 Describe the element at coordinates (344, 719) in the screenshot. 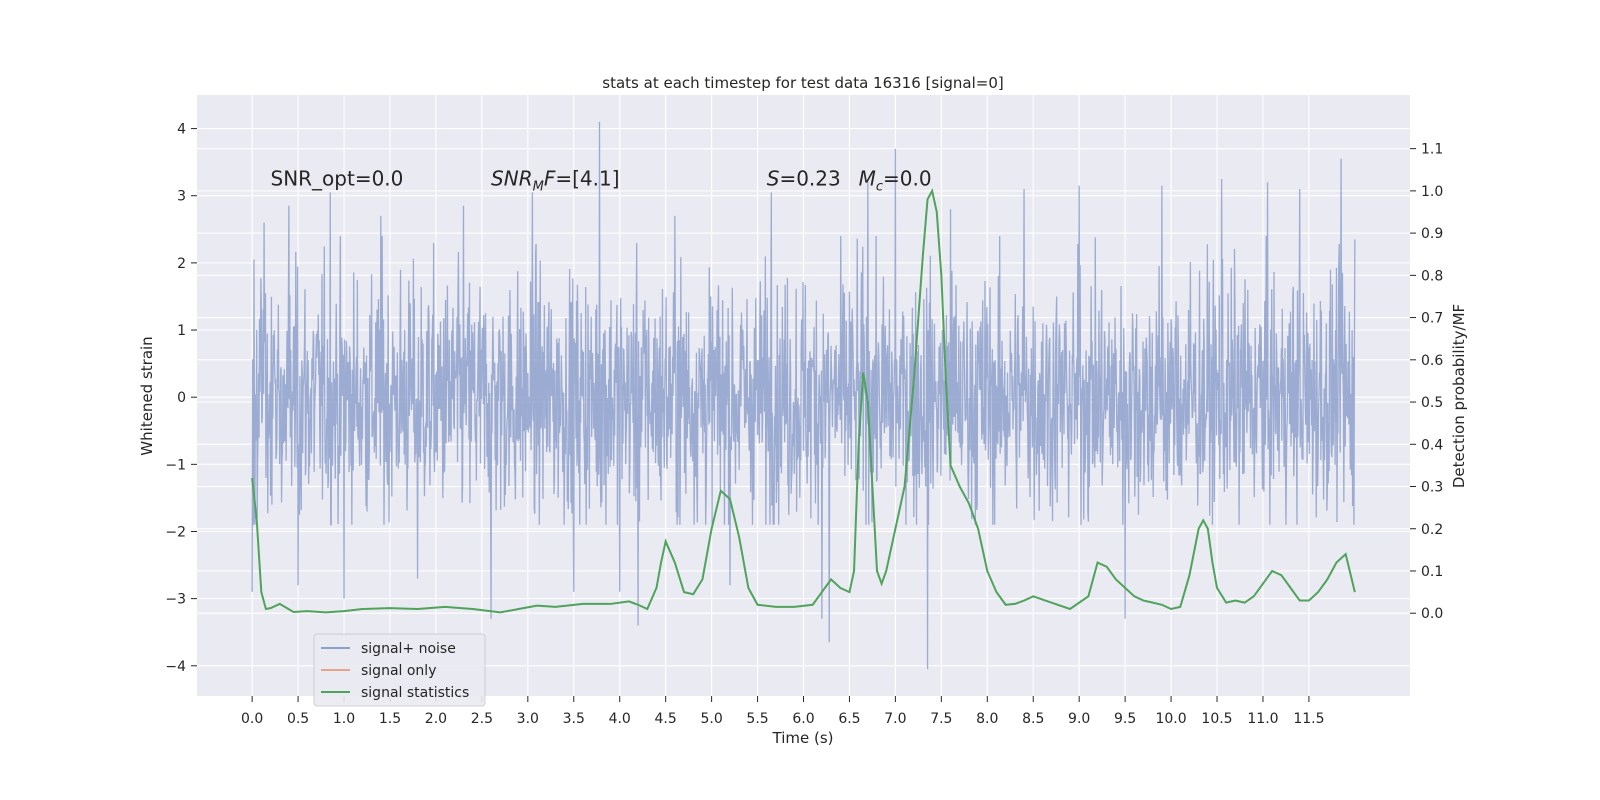

I see `x-tick-label: 1.0` at that location.